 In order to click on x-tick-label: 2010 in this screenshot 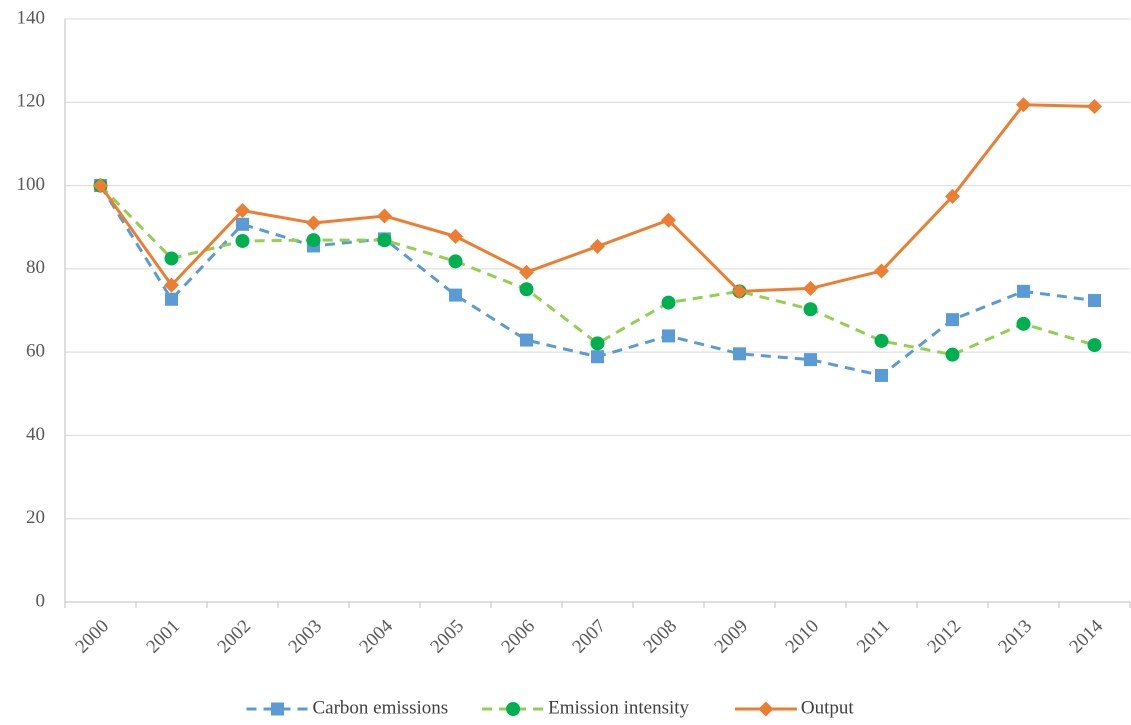, I will do `click(802, 637)`.